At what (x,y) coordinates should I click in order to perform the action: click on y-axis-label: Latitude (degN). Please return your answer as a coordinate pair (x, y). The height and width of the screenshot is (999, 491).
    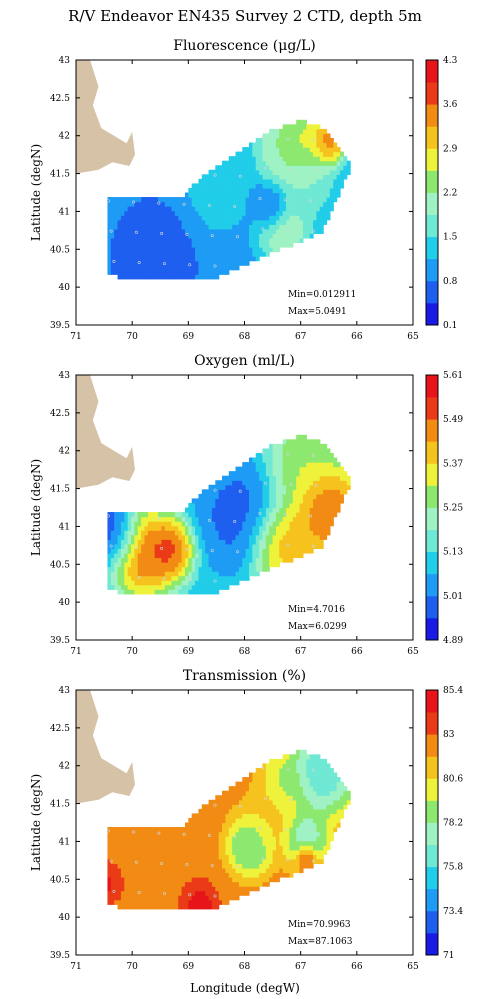
    Looking at the image, I should click on (36, 822).